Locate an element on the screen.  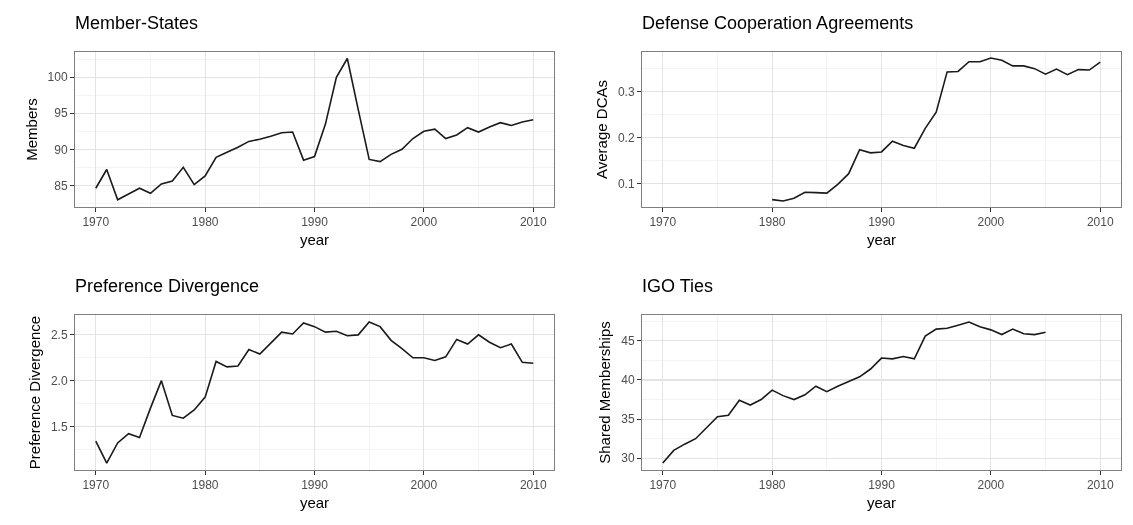
y-axis-title: Average DCAs is located at coordinates (602, 129).